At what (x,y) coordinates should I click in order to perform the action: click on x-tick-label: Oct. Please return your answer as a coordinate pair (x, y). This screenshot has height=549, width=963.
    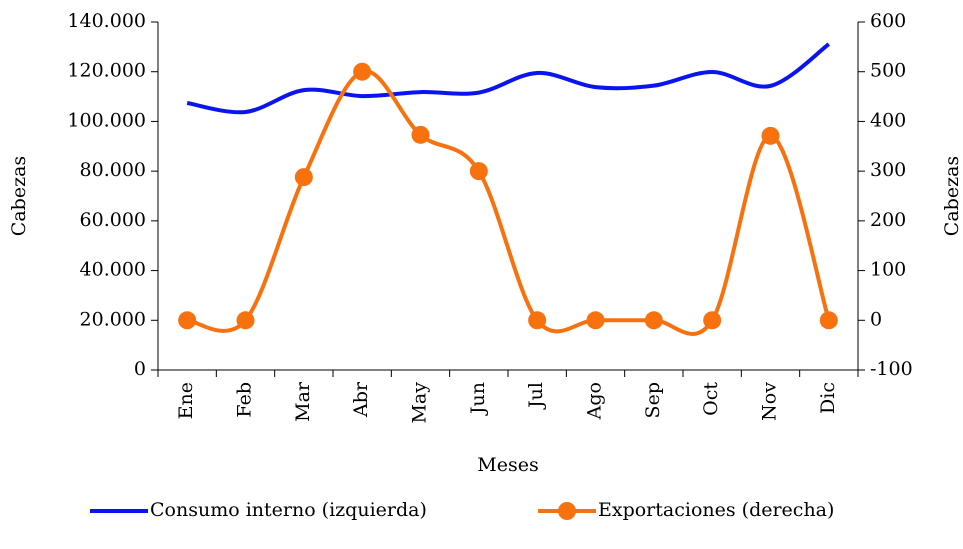
    Looking at the image, I should click on (711, 399).